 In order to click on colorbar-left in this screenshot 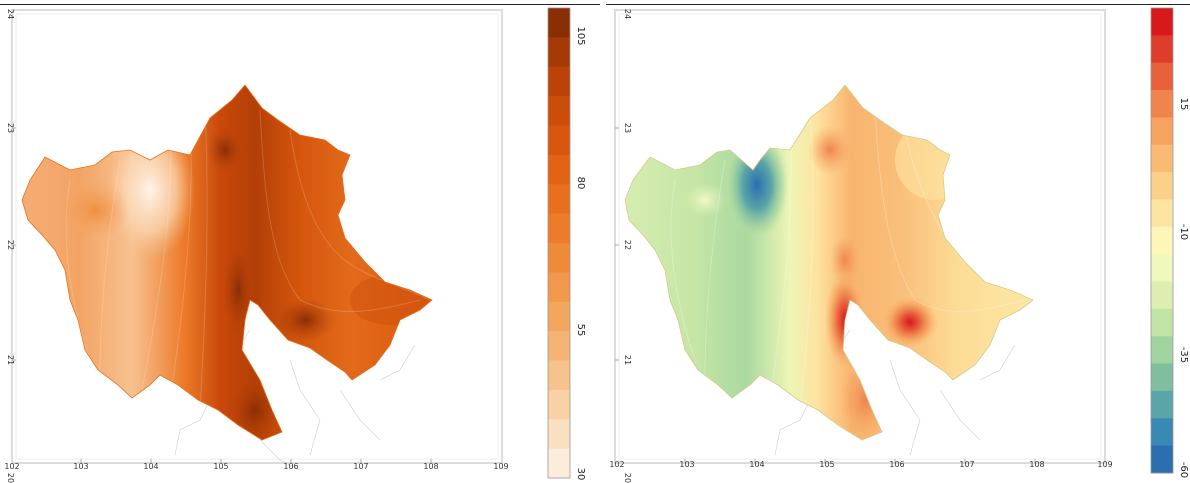, I will do `click(559, 243)`.